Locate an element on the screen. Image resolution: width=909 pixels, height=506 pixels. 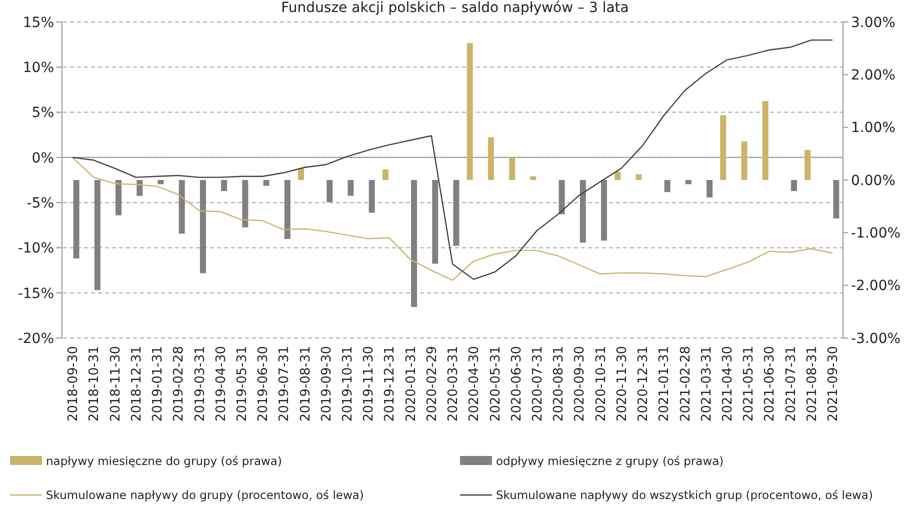
x-tick-label: 2021-09-30 is located at coordinates (833, 384).